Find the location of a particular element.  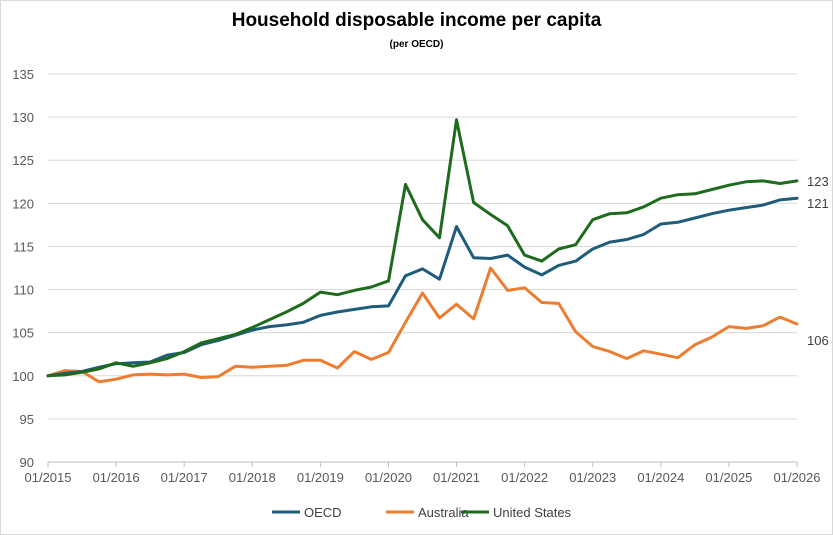

y-tick-label: 95 is located at coordinates (27, 419).